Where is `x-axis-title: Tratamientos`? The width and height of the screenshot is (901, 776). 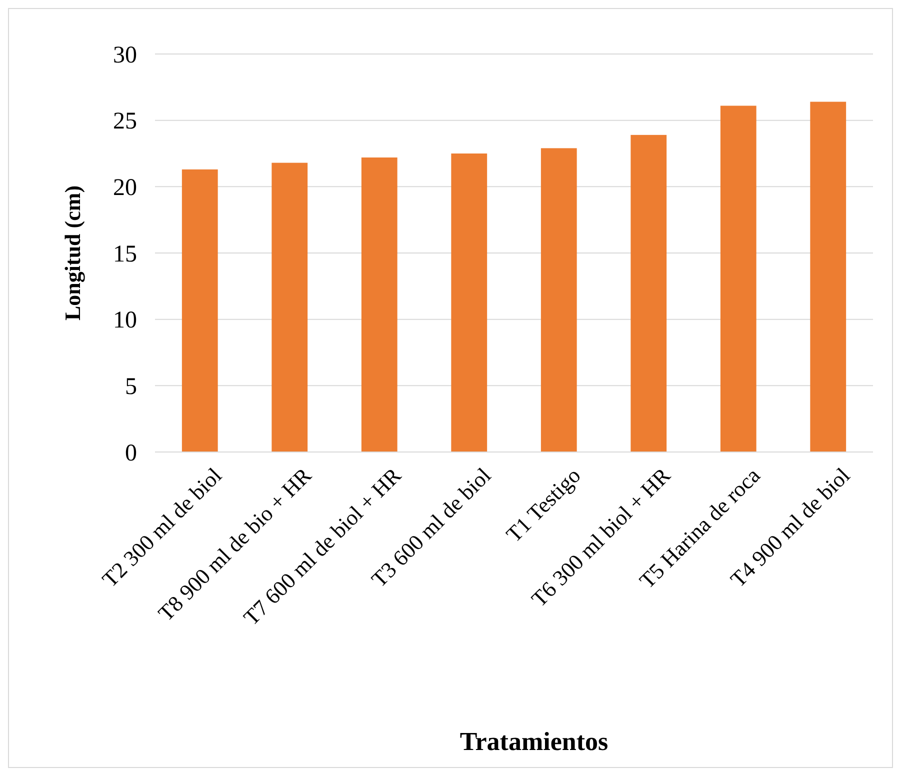 x-axis-title: Tratamientos is located at coordinates (534, 741).